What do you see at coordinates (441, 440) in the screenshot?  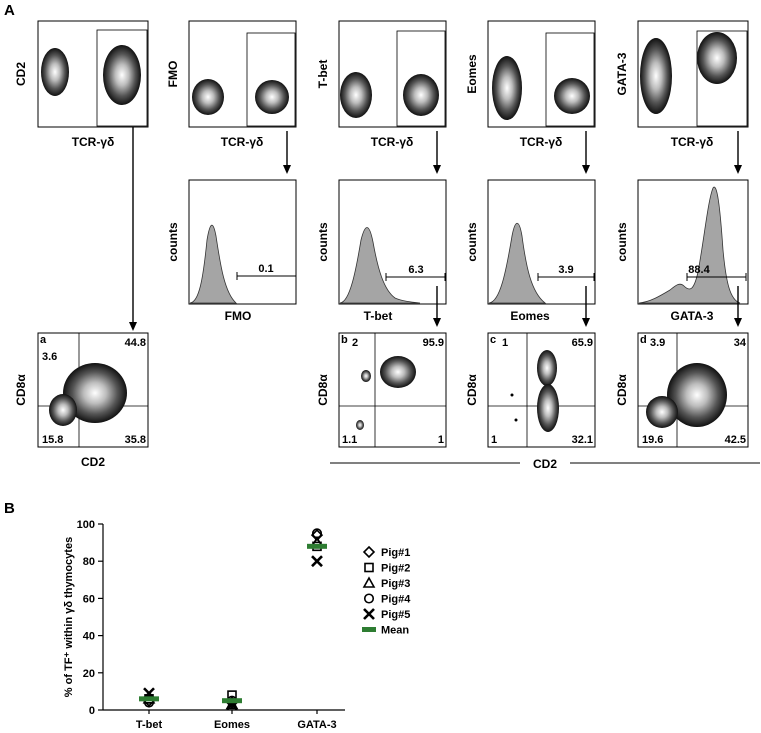 I see `quadrant-lr-value: 1` at bounding box center [441, 440].